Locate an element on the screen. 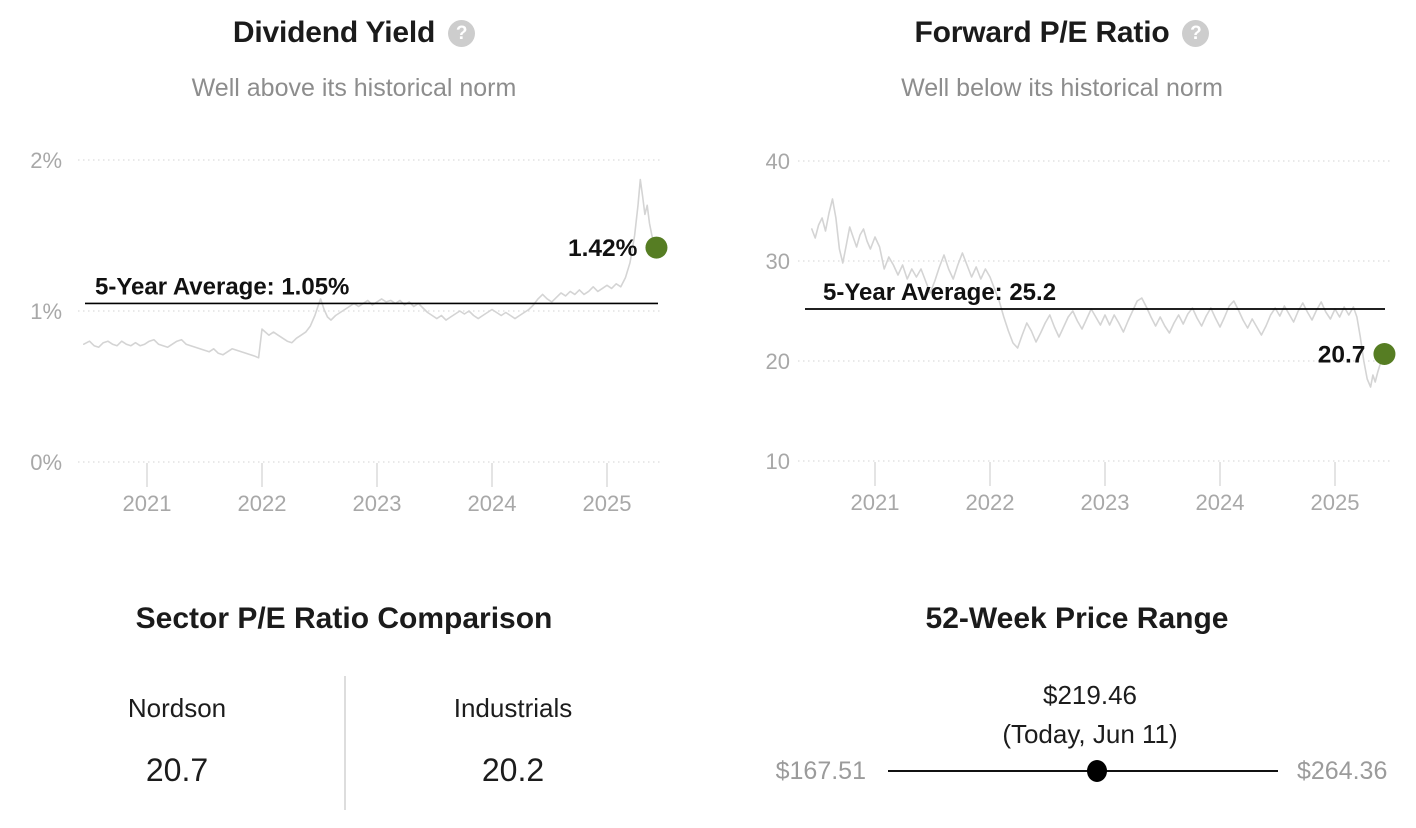 This screenshot has width=1416, height=828. price-range-track is located at coordinates (1083, 771).